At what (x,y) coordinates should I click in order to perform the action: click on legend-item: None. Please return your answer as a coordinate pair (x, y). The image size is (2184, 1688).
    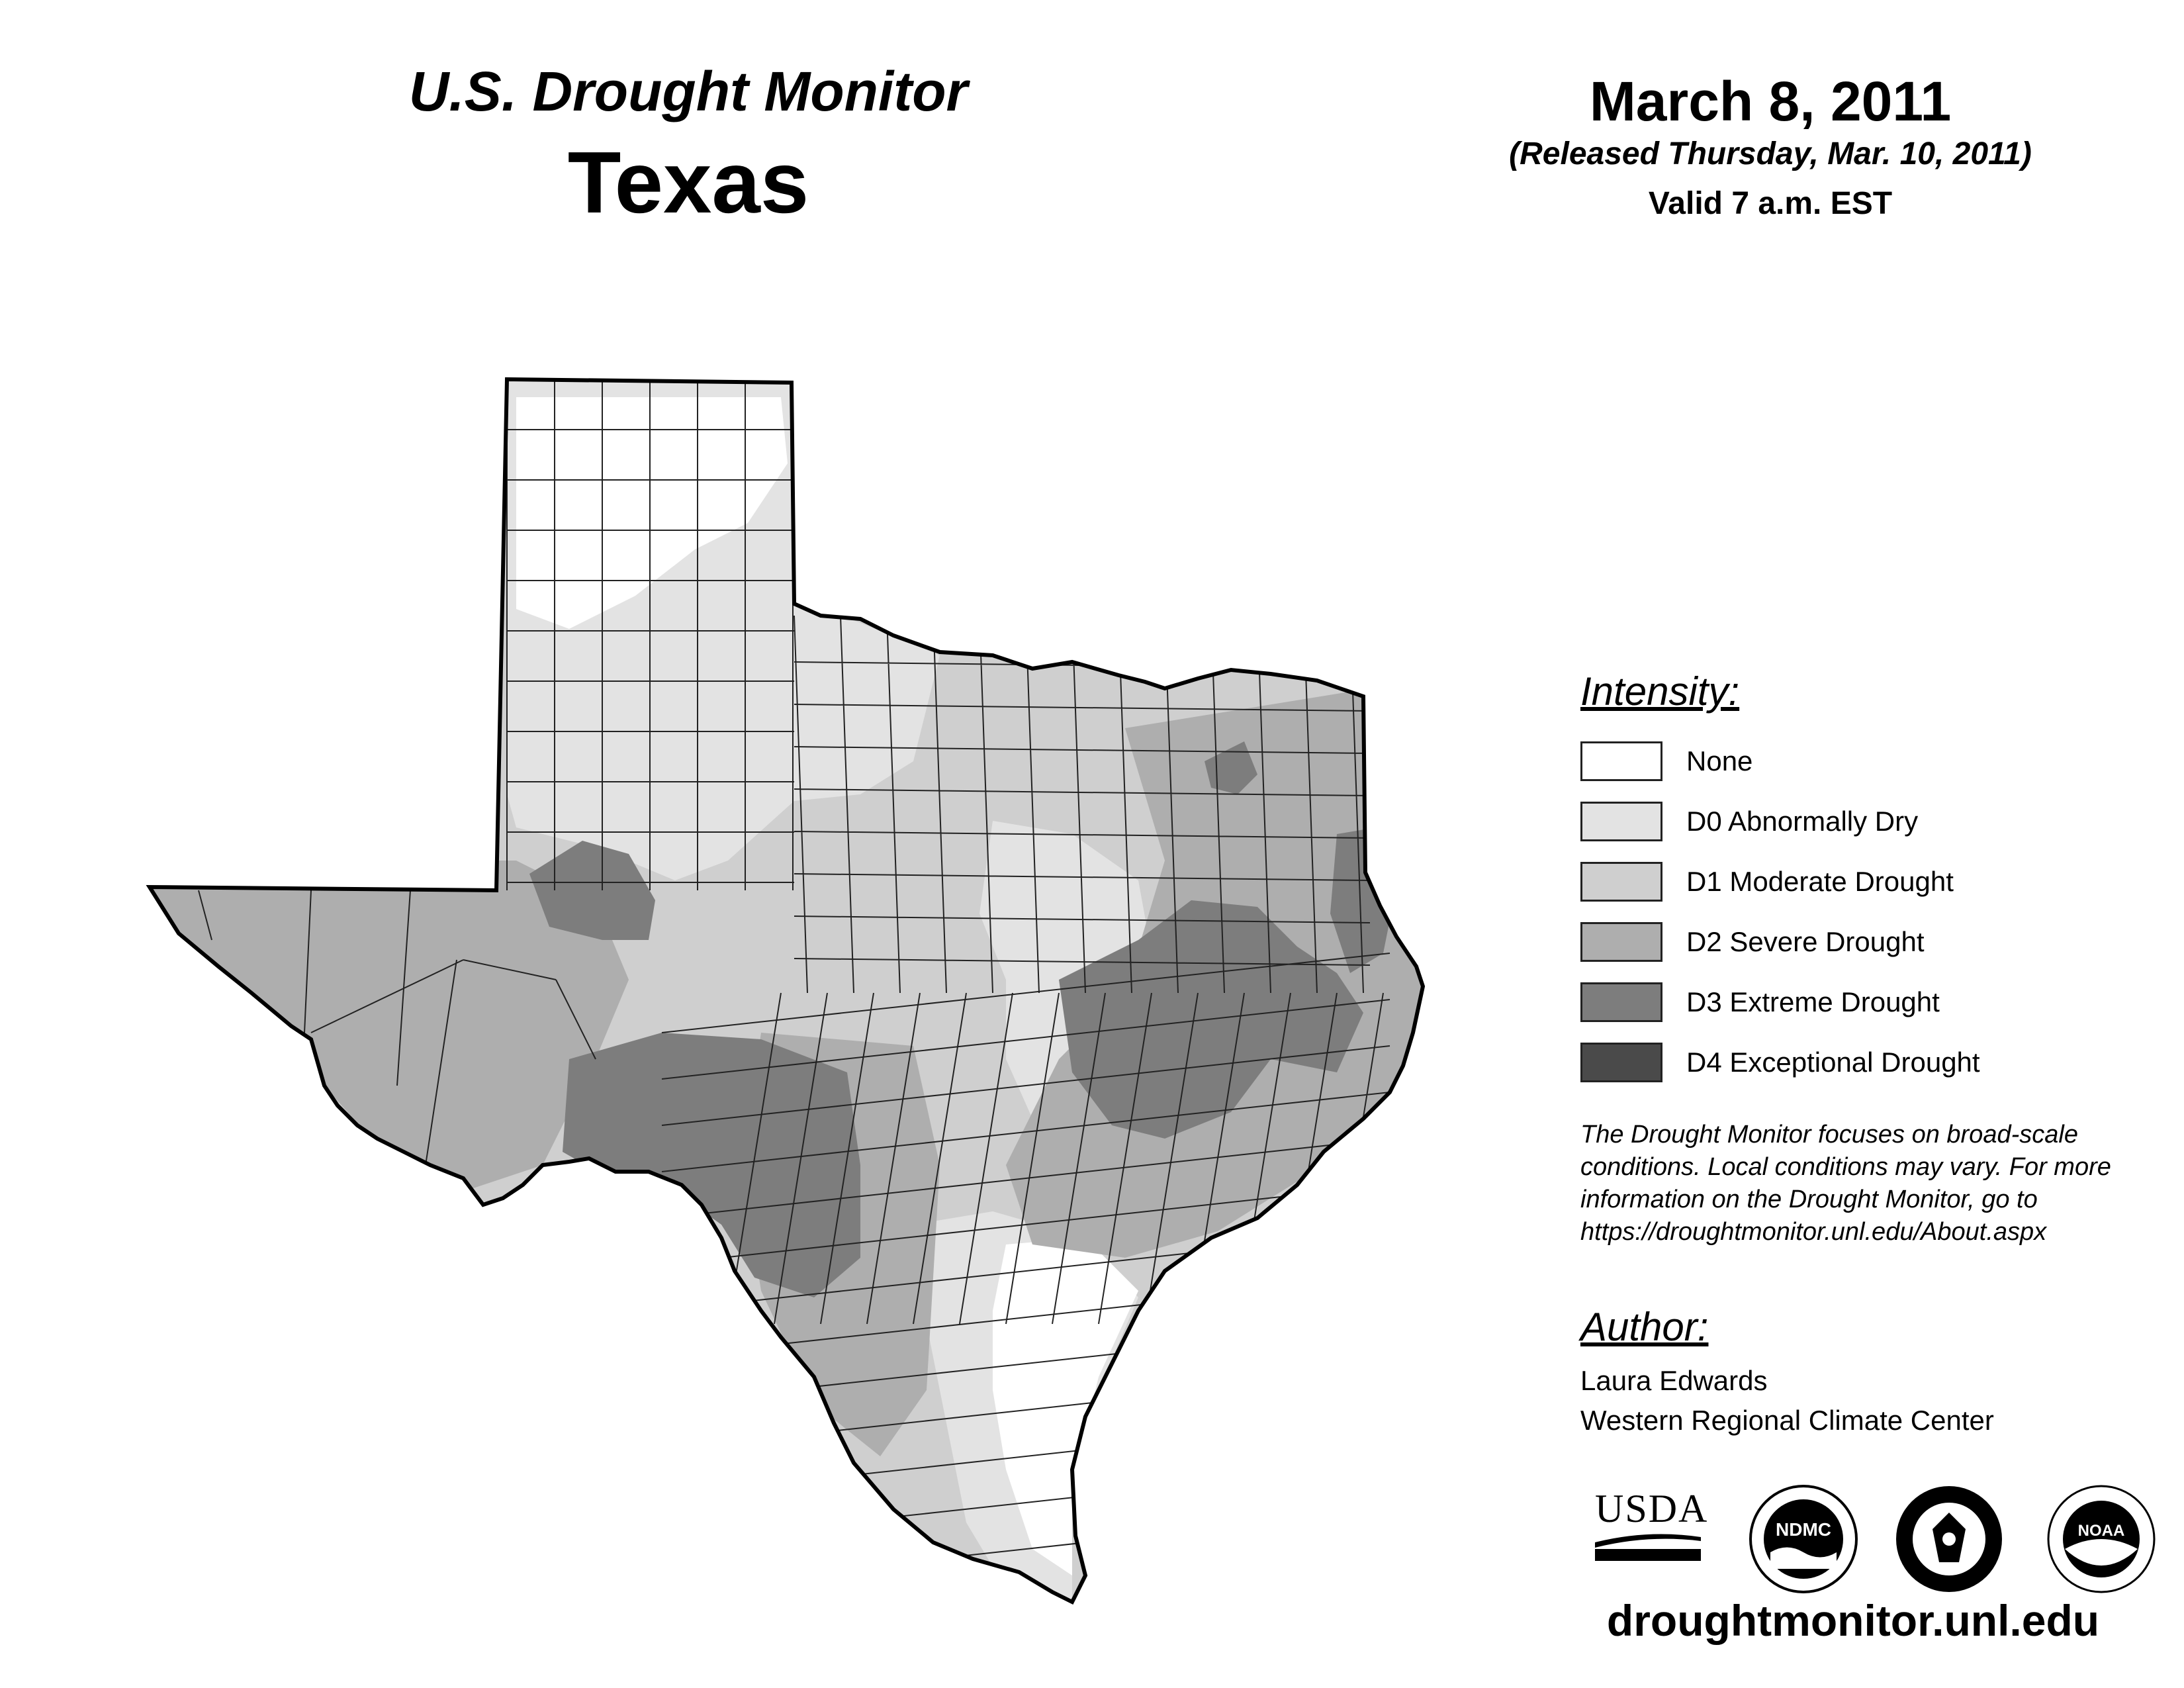
    Looking at the image, I should click on (1666, 761).